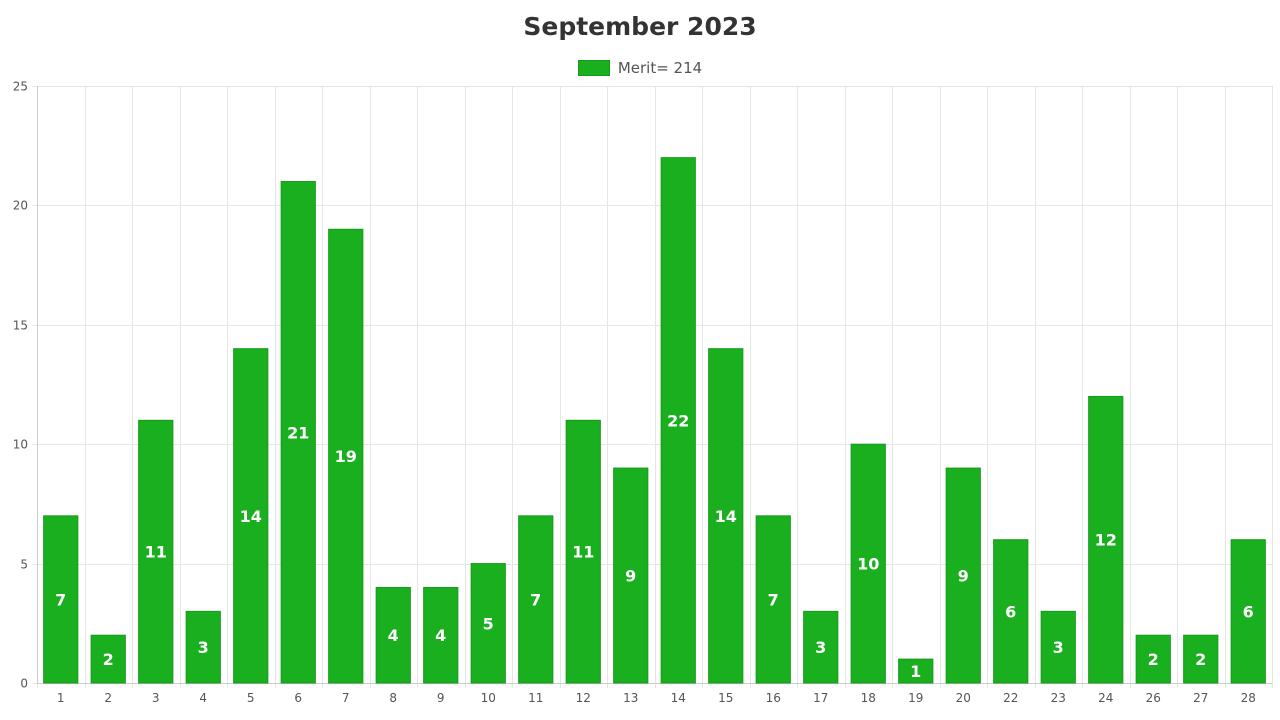 The image size is (1280, 720). I want to click on x-tick-label: 27, so click(1200, 698).